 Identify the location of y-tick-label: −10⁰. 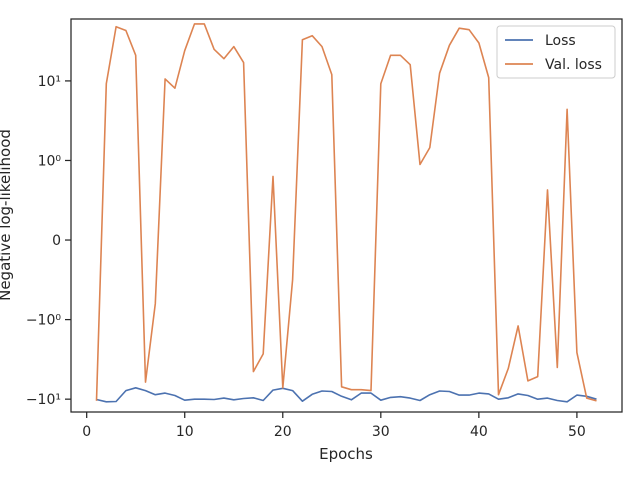
(44, 321).